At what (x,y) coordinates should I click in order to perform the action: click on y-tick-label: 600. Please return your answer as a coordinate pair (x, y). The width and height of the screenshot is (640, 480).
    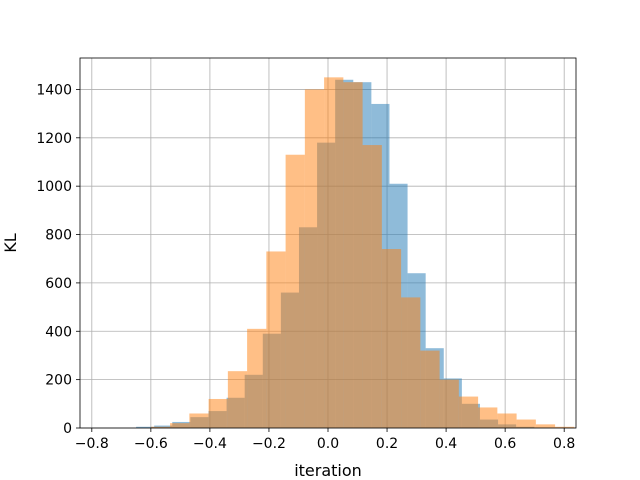
    Looking at the image, I should click on (58, 284).